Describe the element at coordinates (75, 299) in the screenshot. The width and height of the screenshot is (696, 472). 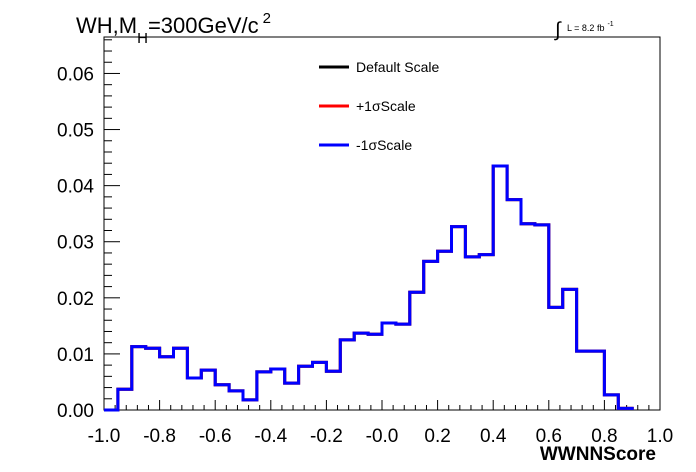
I see `y-tick-label: 0.02` at that location.